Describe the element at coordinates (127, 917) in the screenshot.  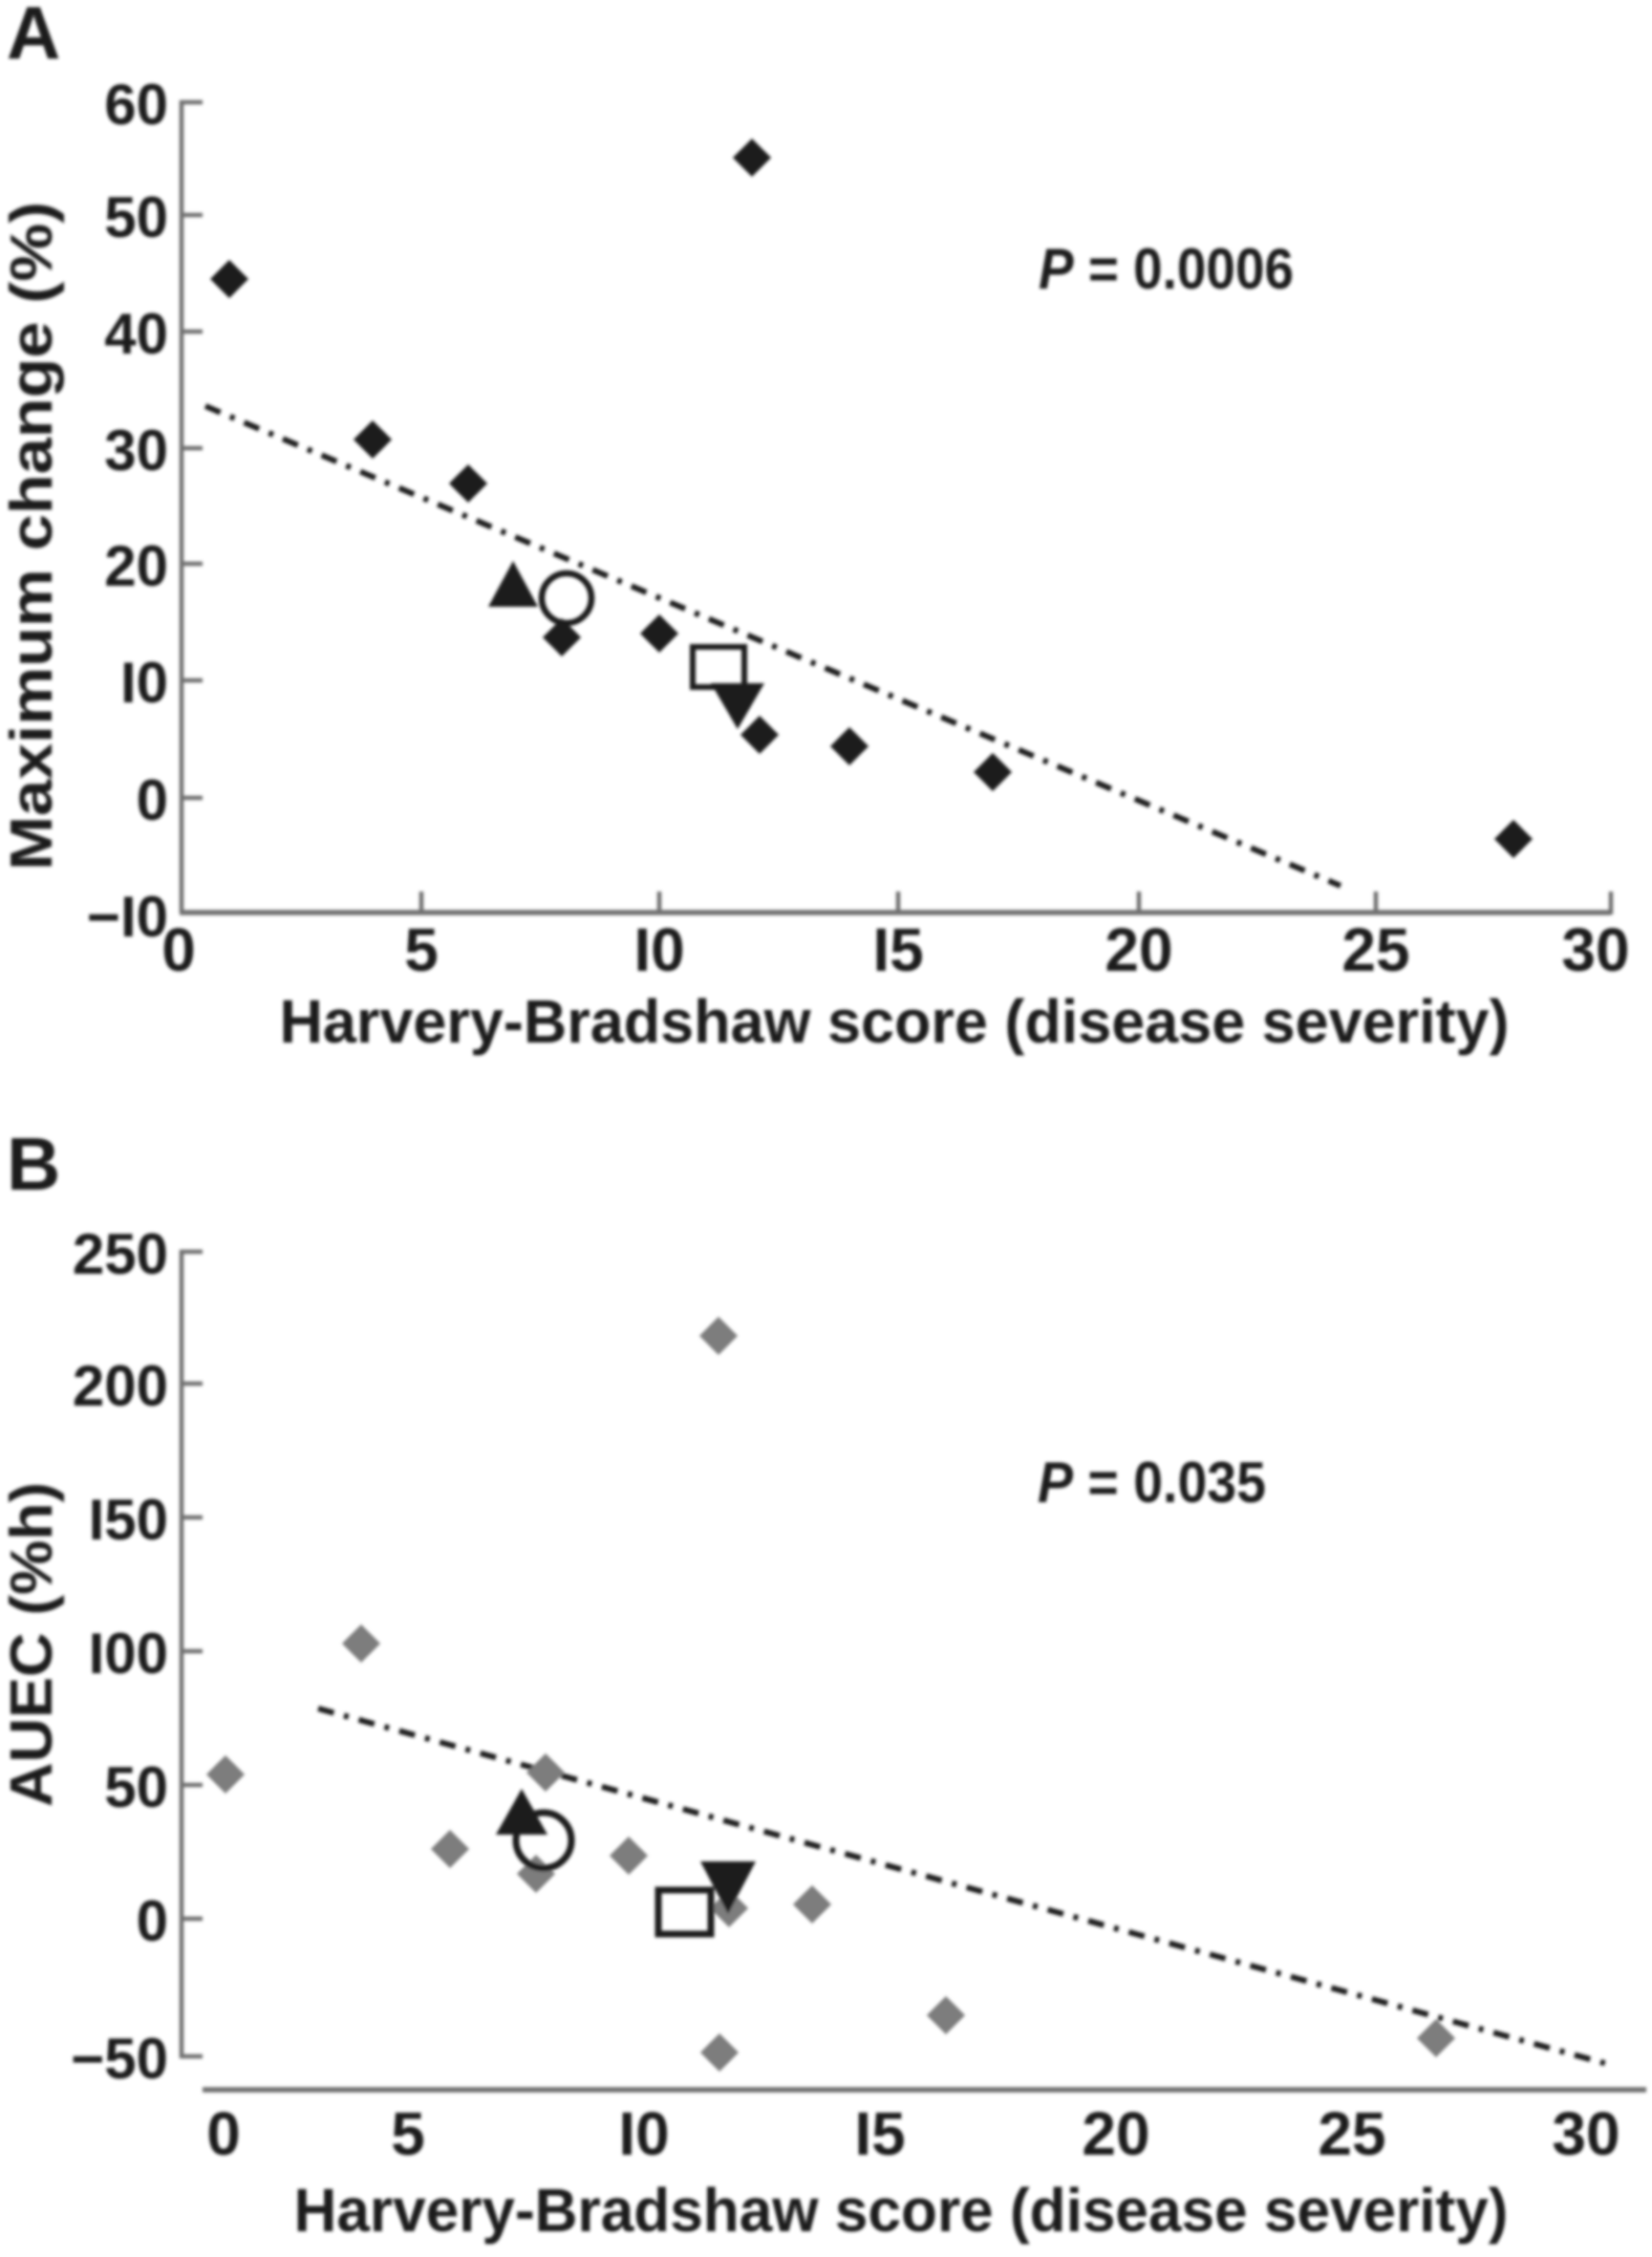
I see `svg-text: −I0` at that location.